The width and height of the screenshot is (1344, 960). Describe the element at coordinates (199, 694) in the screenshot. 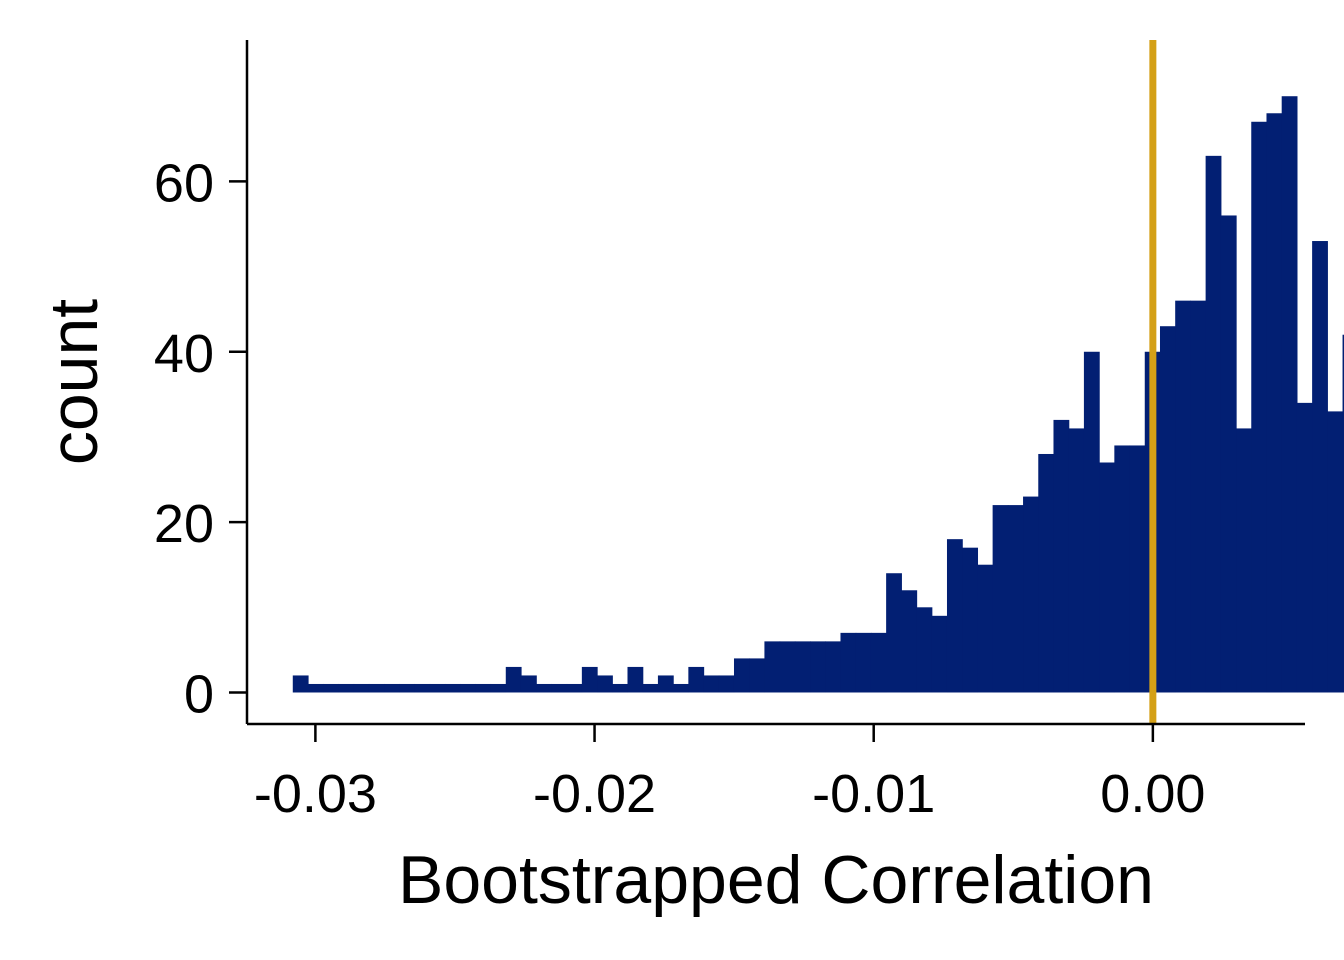

I see `y-tick-label: 0` at that location.